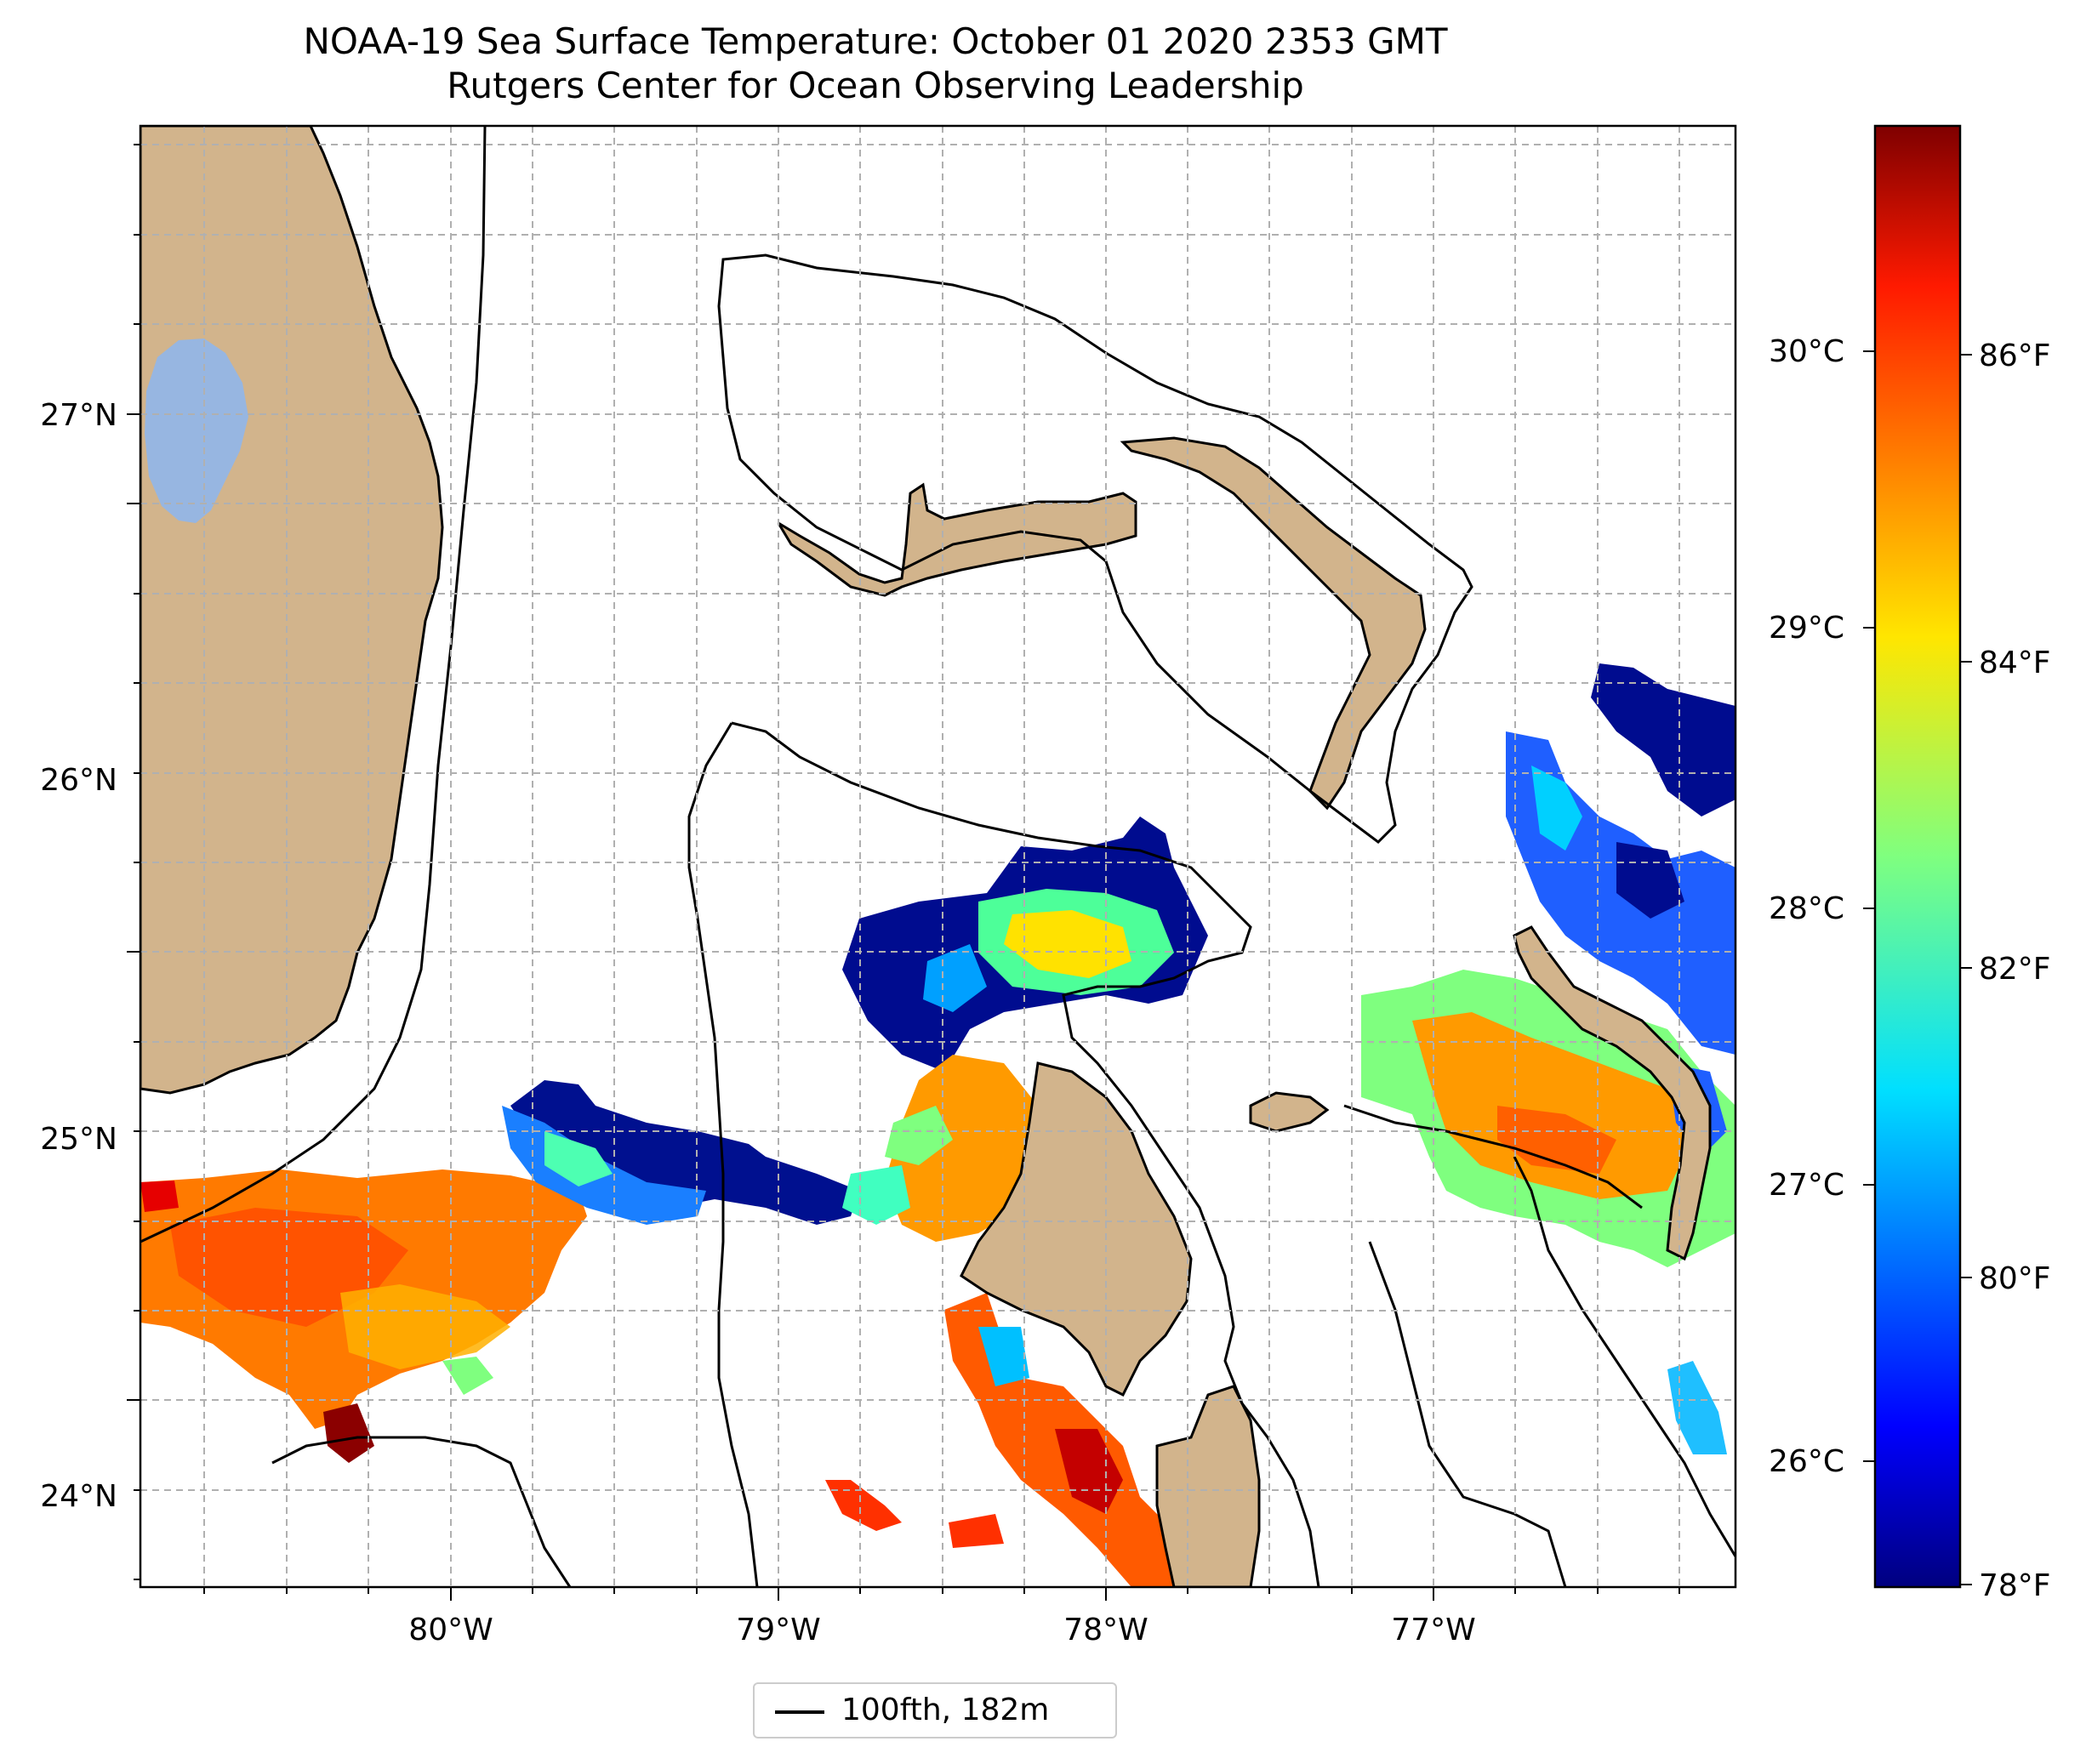  Describe the element at coordinates (799, 1712) in the screenshot. I see `legend-line-icon` at that location.